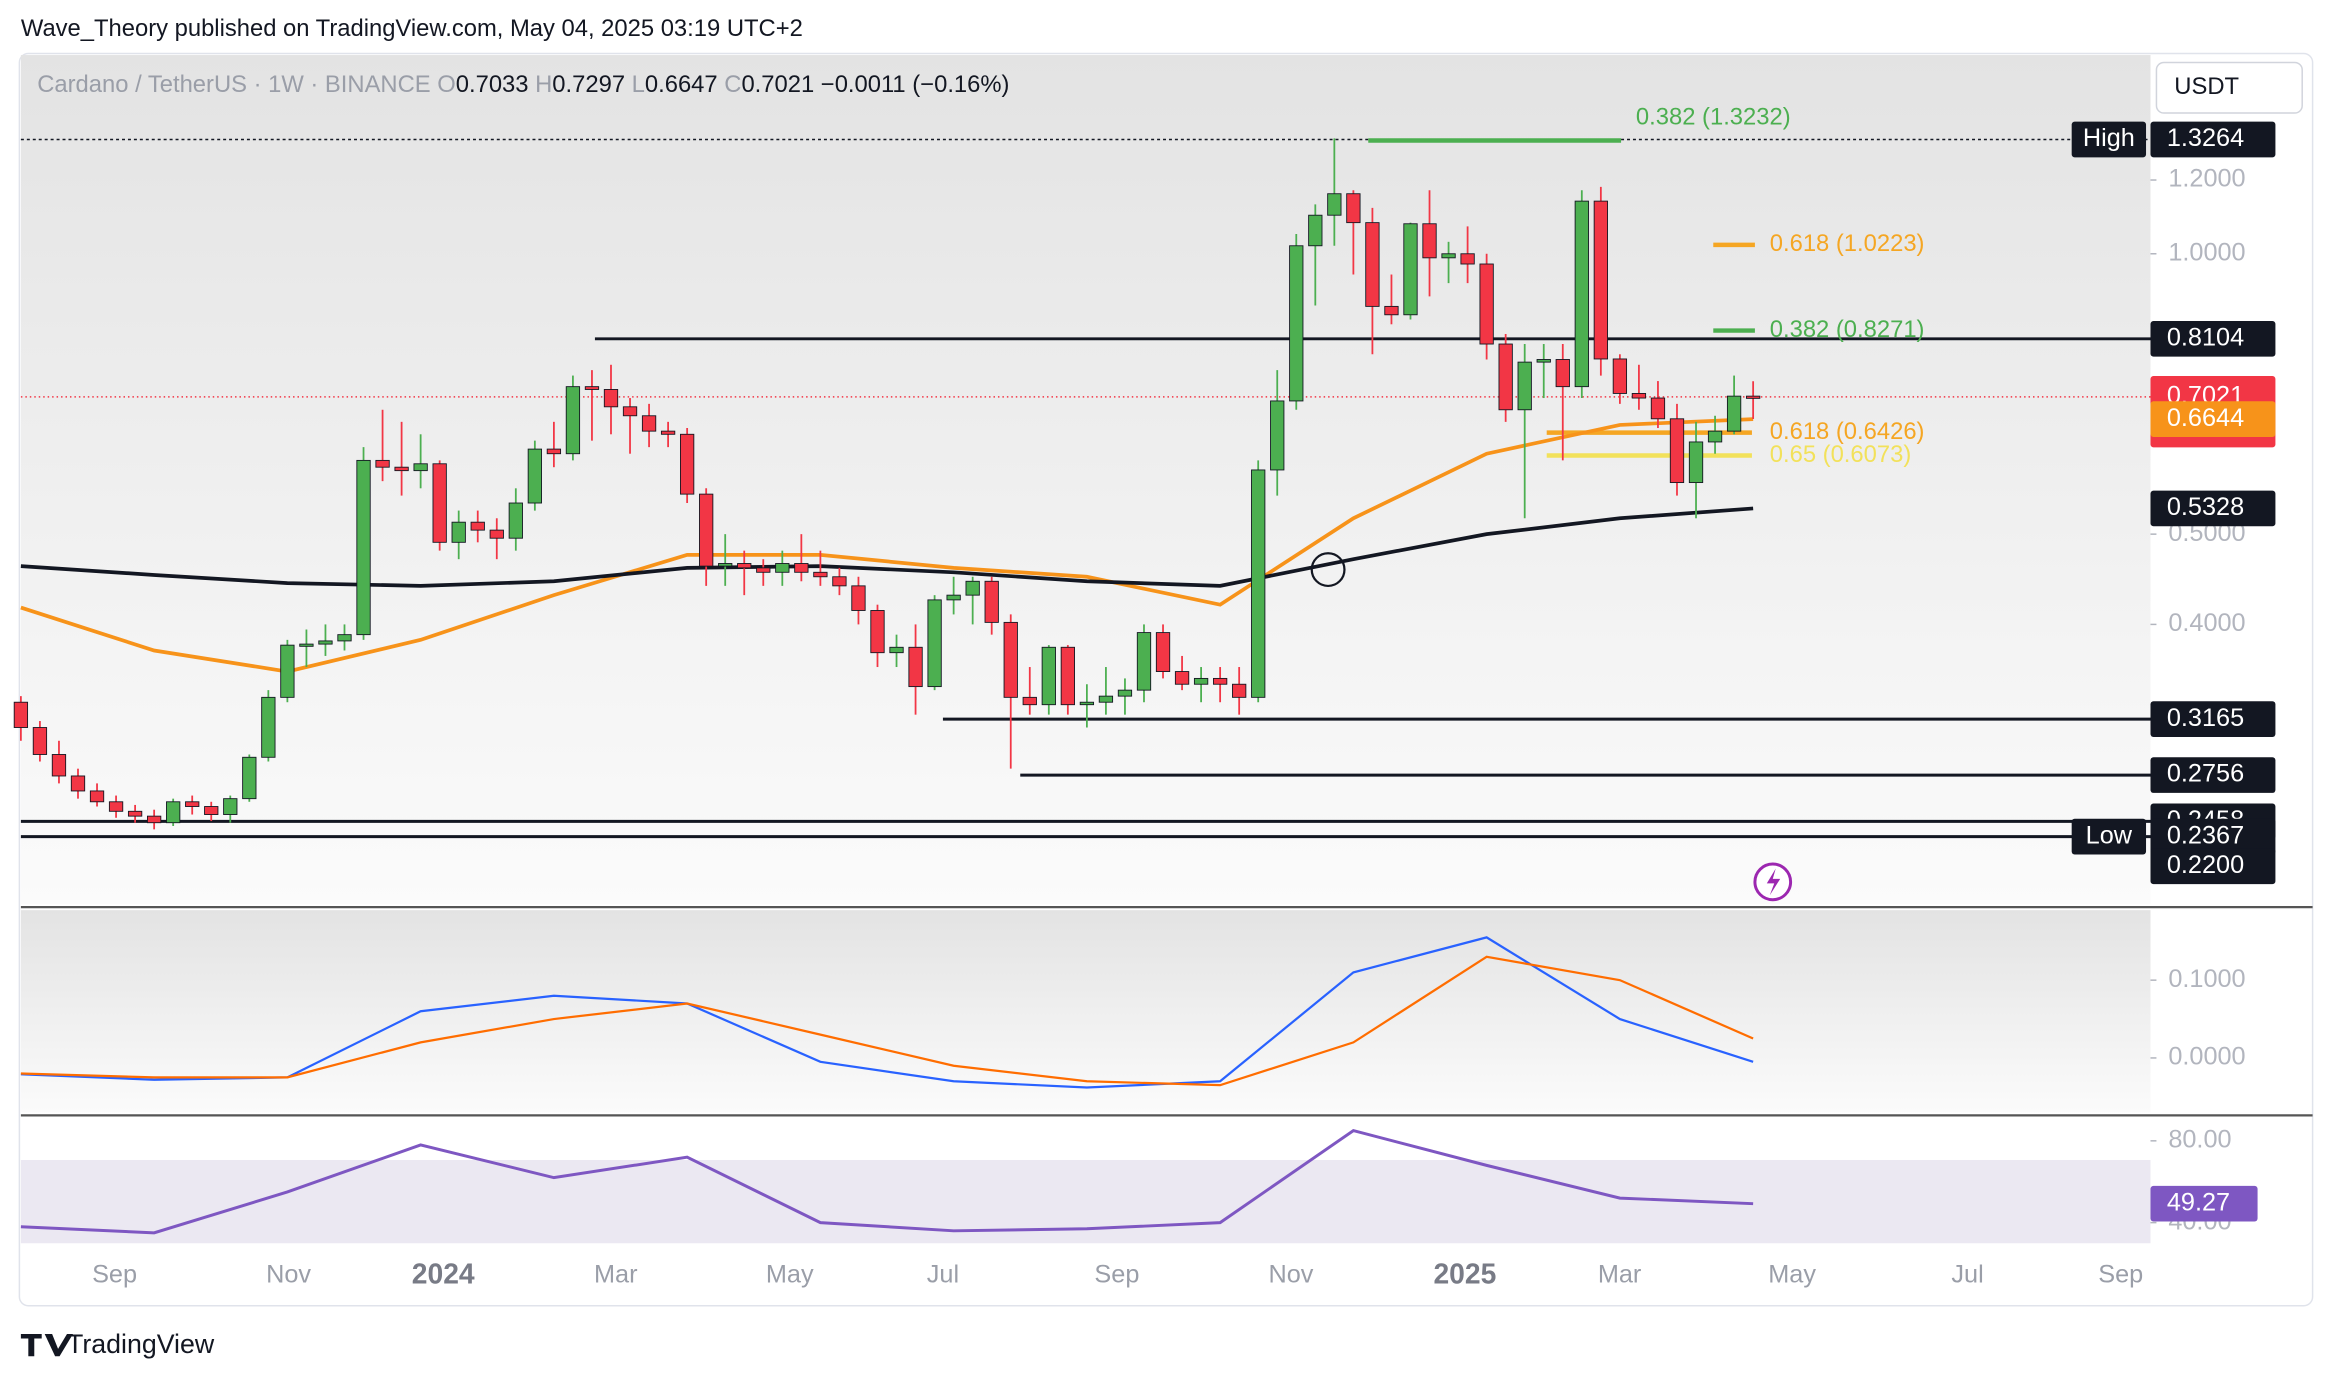 The height and width of the screenshot is (1378, 2332). I want to click on price-label: 0.3165, so click(2205, 718).